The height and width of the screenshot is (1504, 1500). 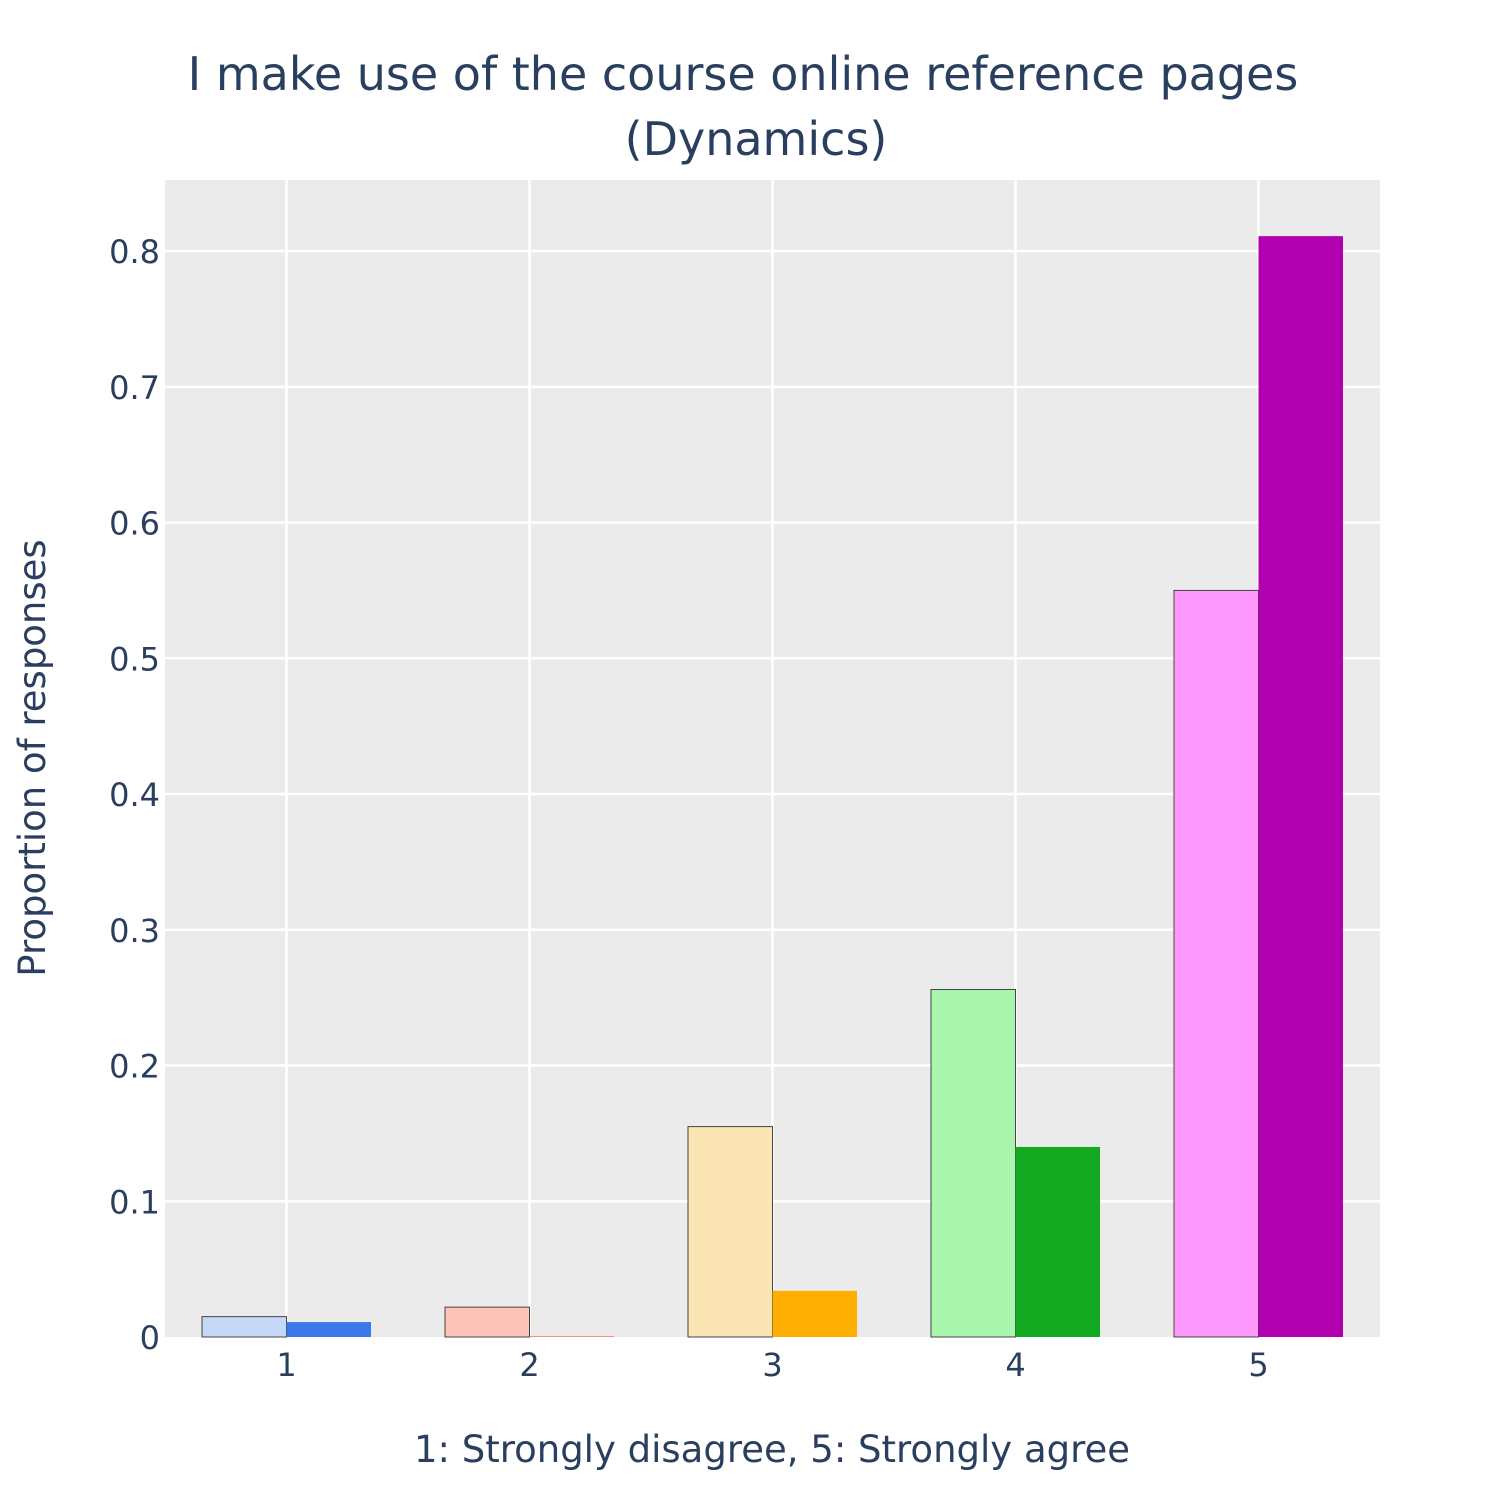 I want to click on y-tick-label: 0.1, so click(x=134, y=1202).